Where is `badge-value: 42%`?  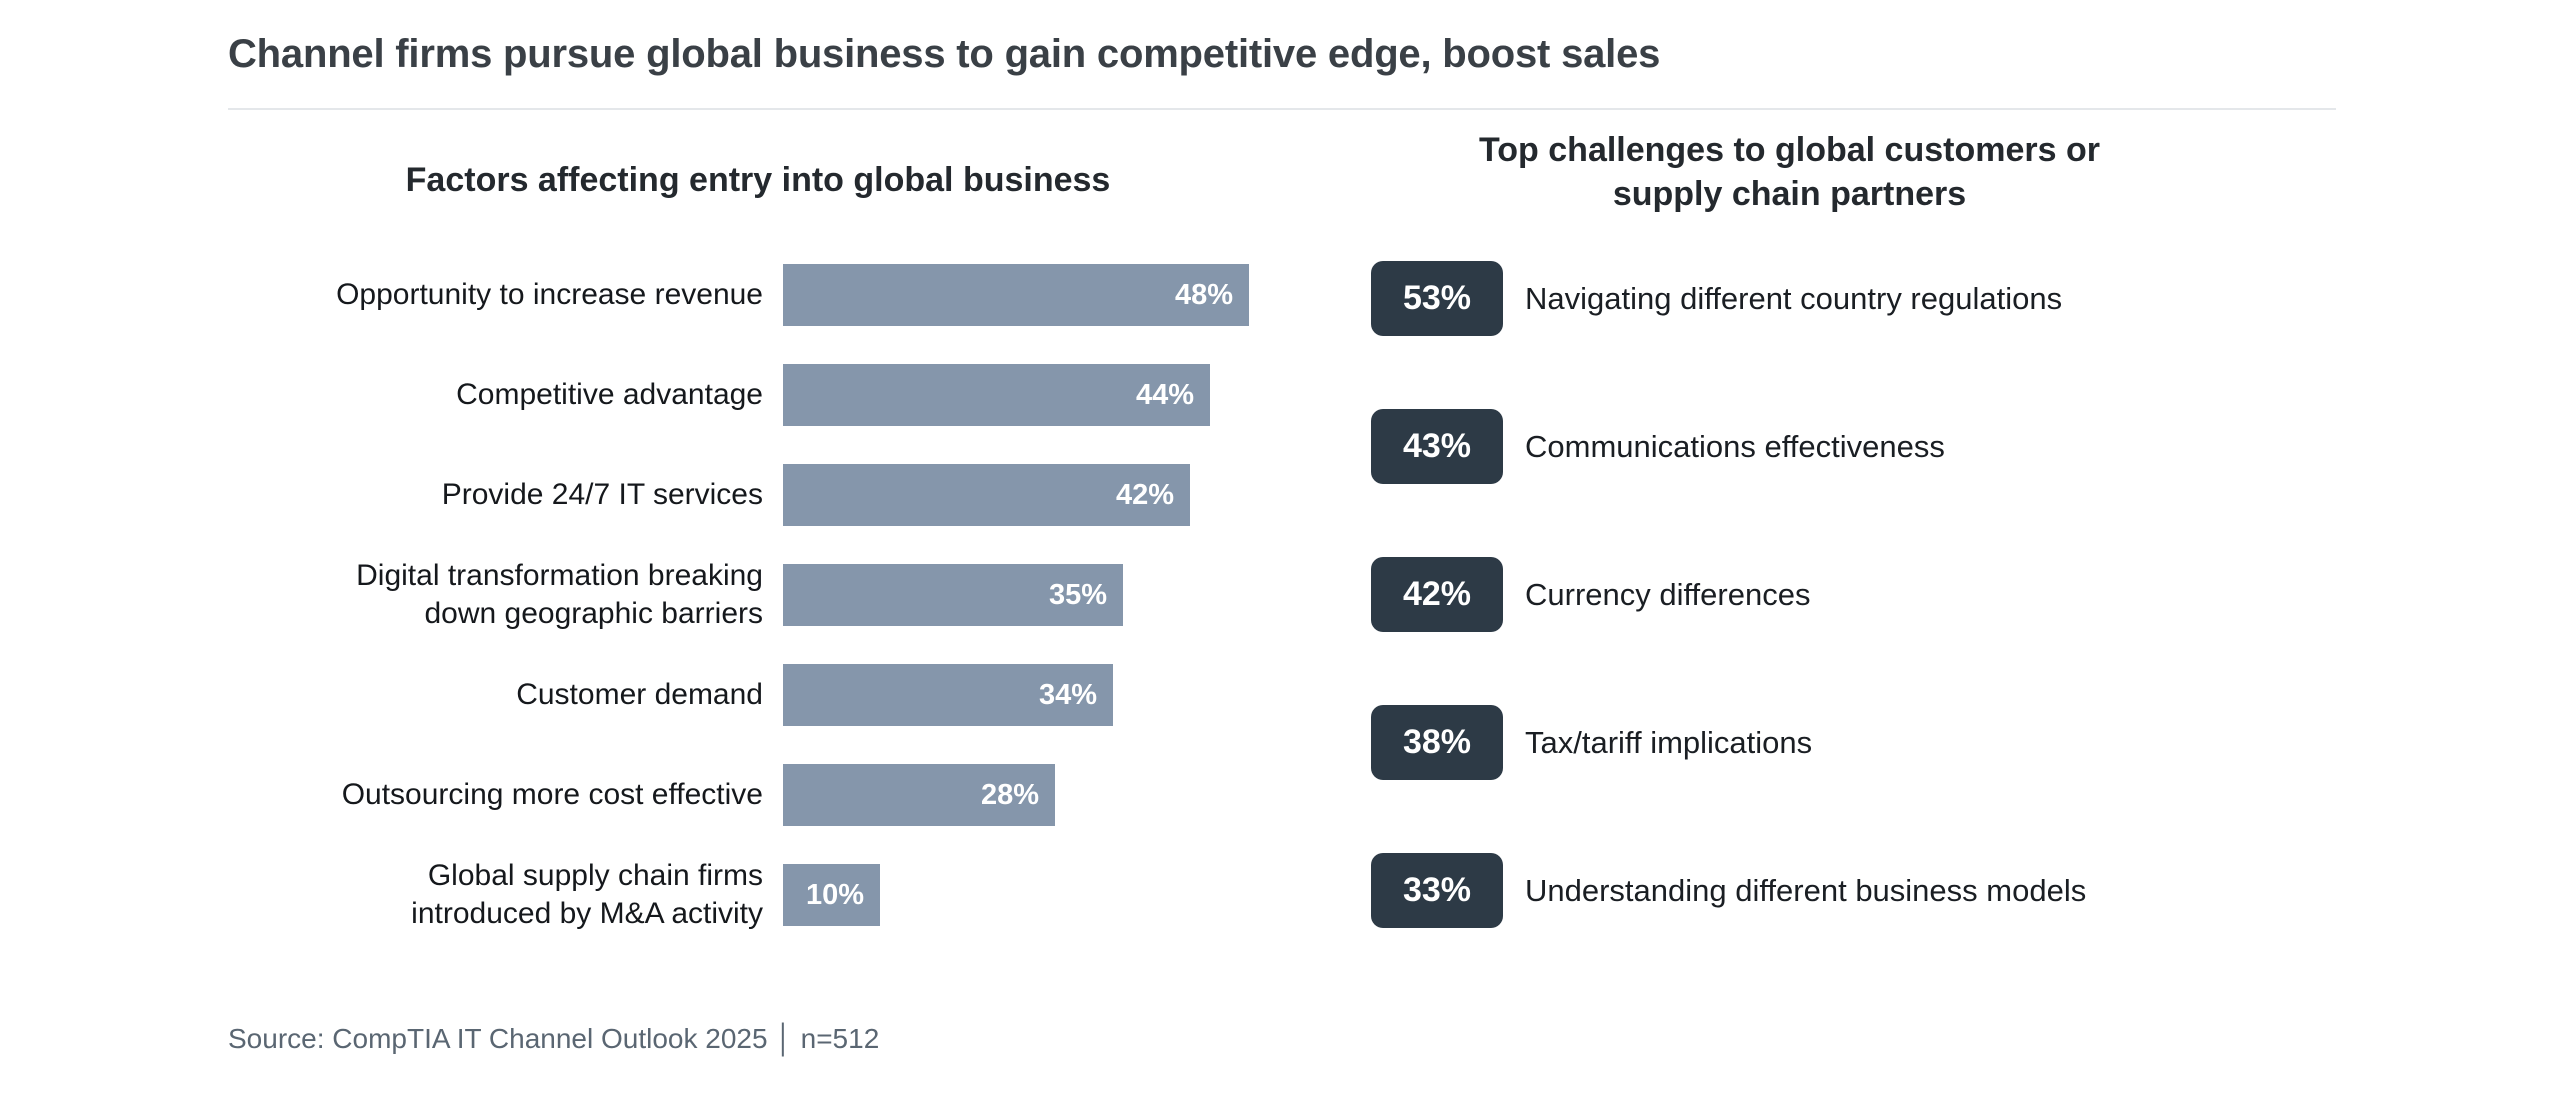
badge-value: 42% is located at coordinates (1437, 594).